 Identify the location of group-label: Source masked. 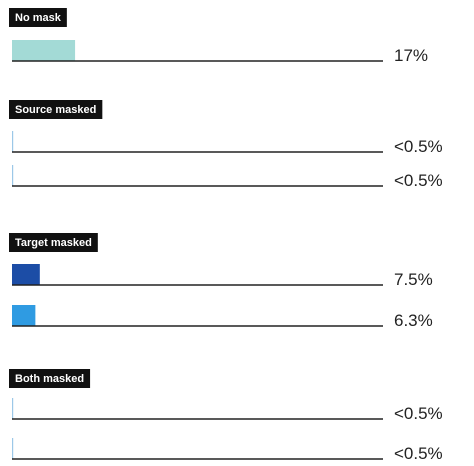
(55, 110).